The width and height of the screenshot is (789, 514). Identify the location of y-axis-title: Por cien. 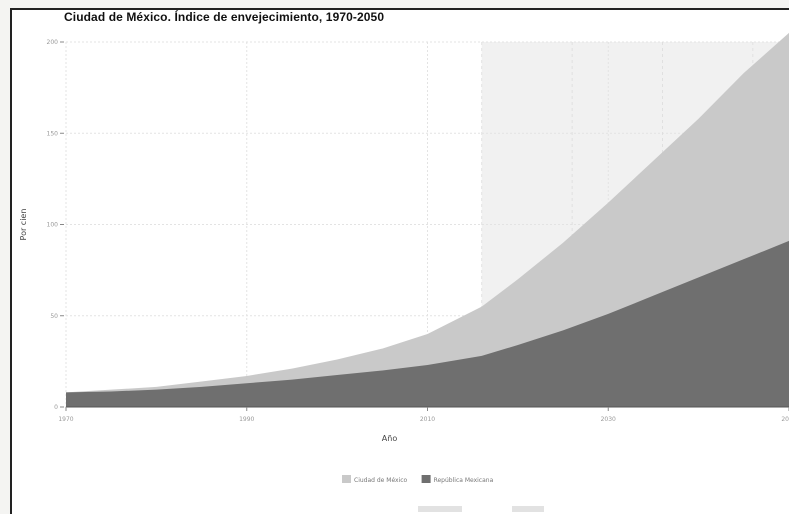
(23, 225).